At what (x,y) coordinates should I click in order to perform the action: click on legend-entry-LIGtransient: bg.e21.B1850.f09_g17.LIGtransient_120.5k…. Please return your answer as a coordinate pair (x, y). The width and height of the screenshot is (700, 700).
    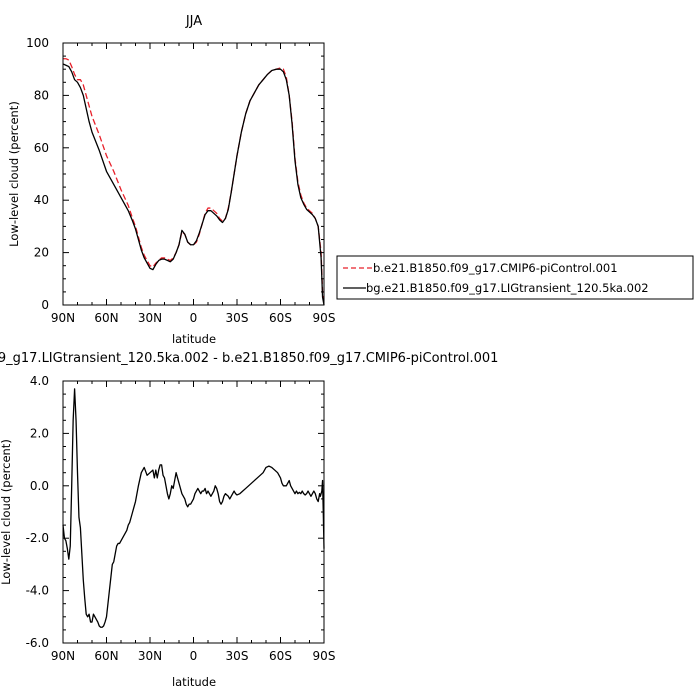
    Looking at the image, I should click on (507, 288).